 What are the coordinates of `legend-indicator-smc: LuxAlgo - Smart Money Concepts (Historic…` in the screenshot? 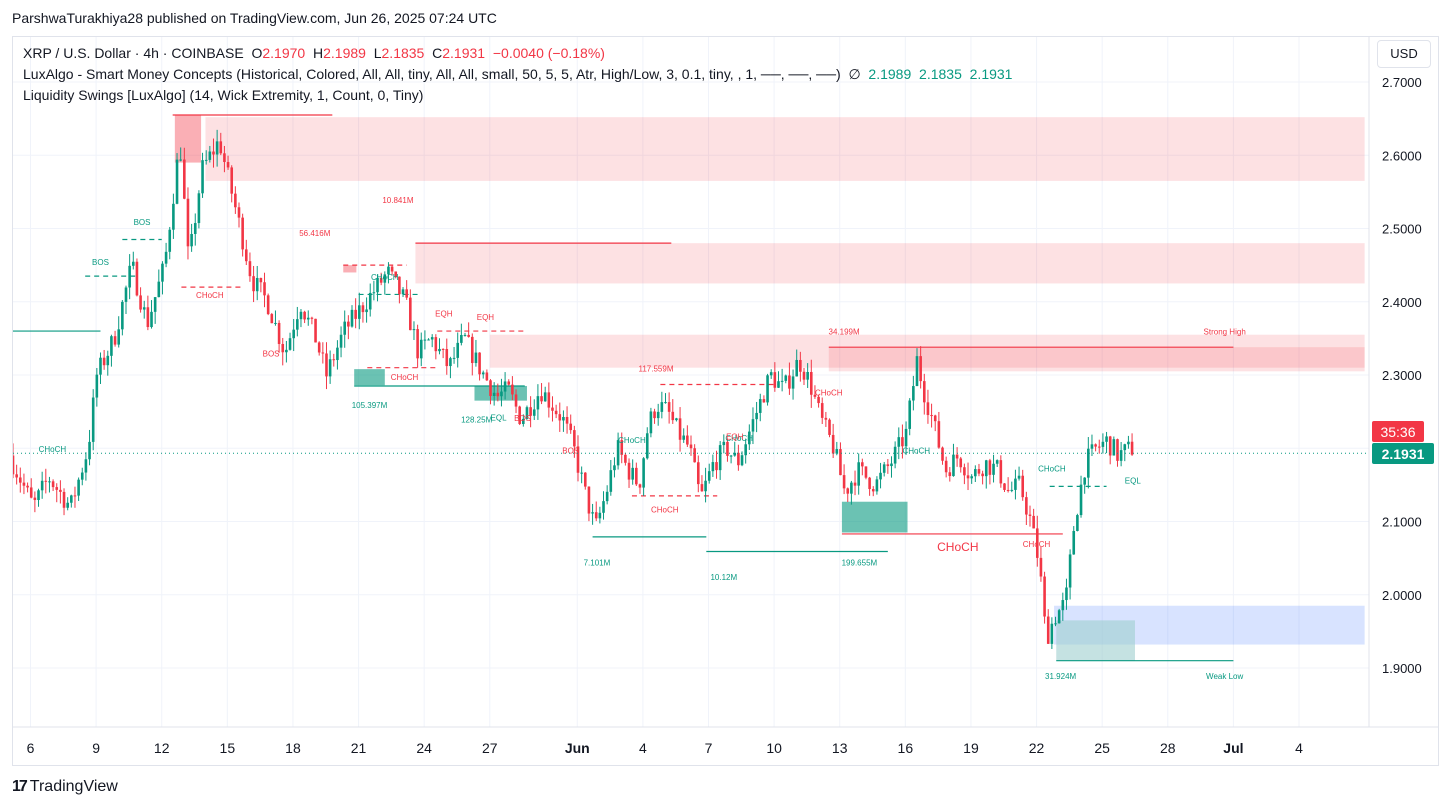 It's located at (517, 74).